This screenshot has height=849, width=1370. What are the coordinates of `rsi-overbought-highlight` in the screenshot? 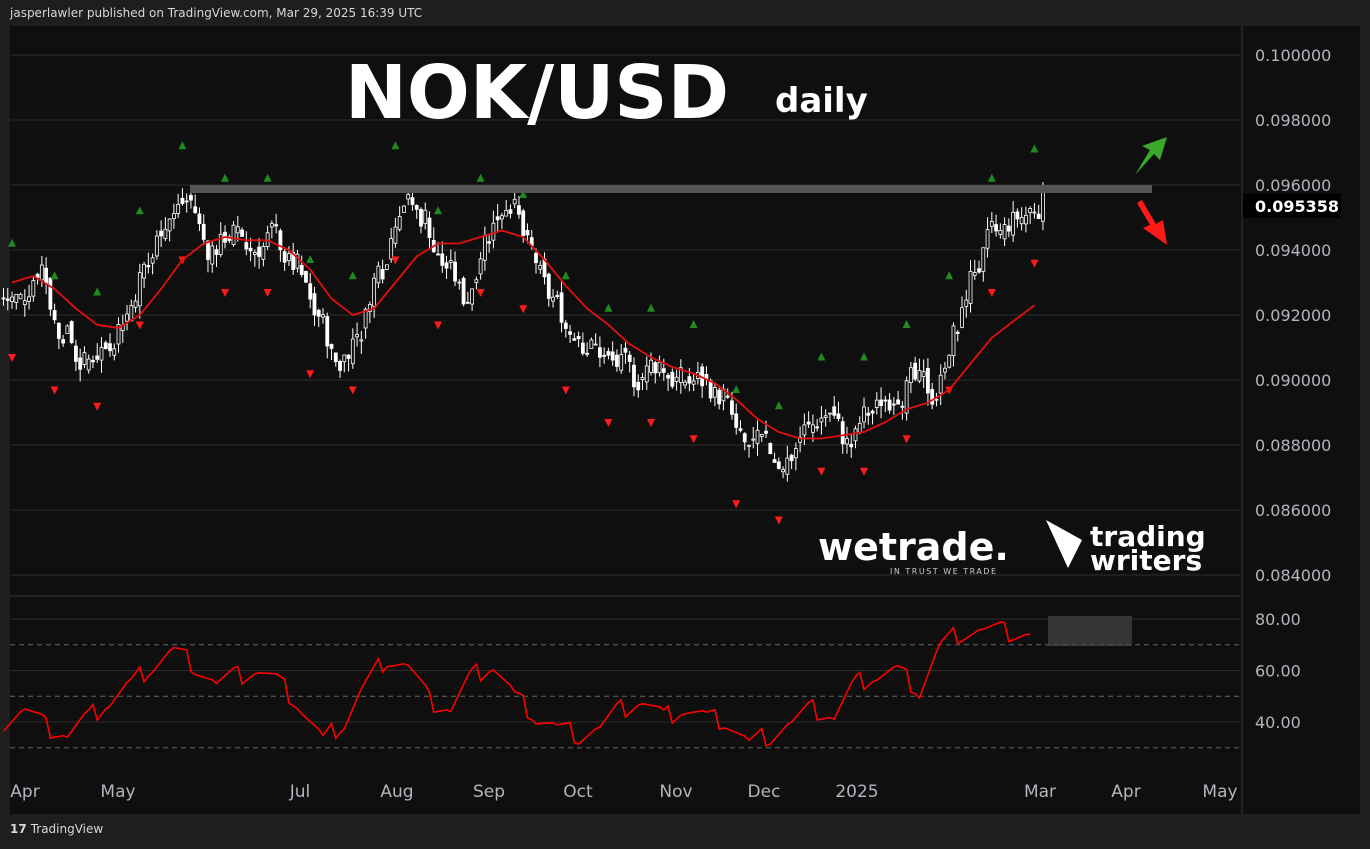 It's located at (1090, 631).